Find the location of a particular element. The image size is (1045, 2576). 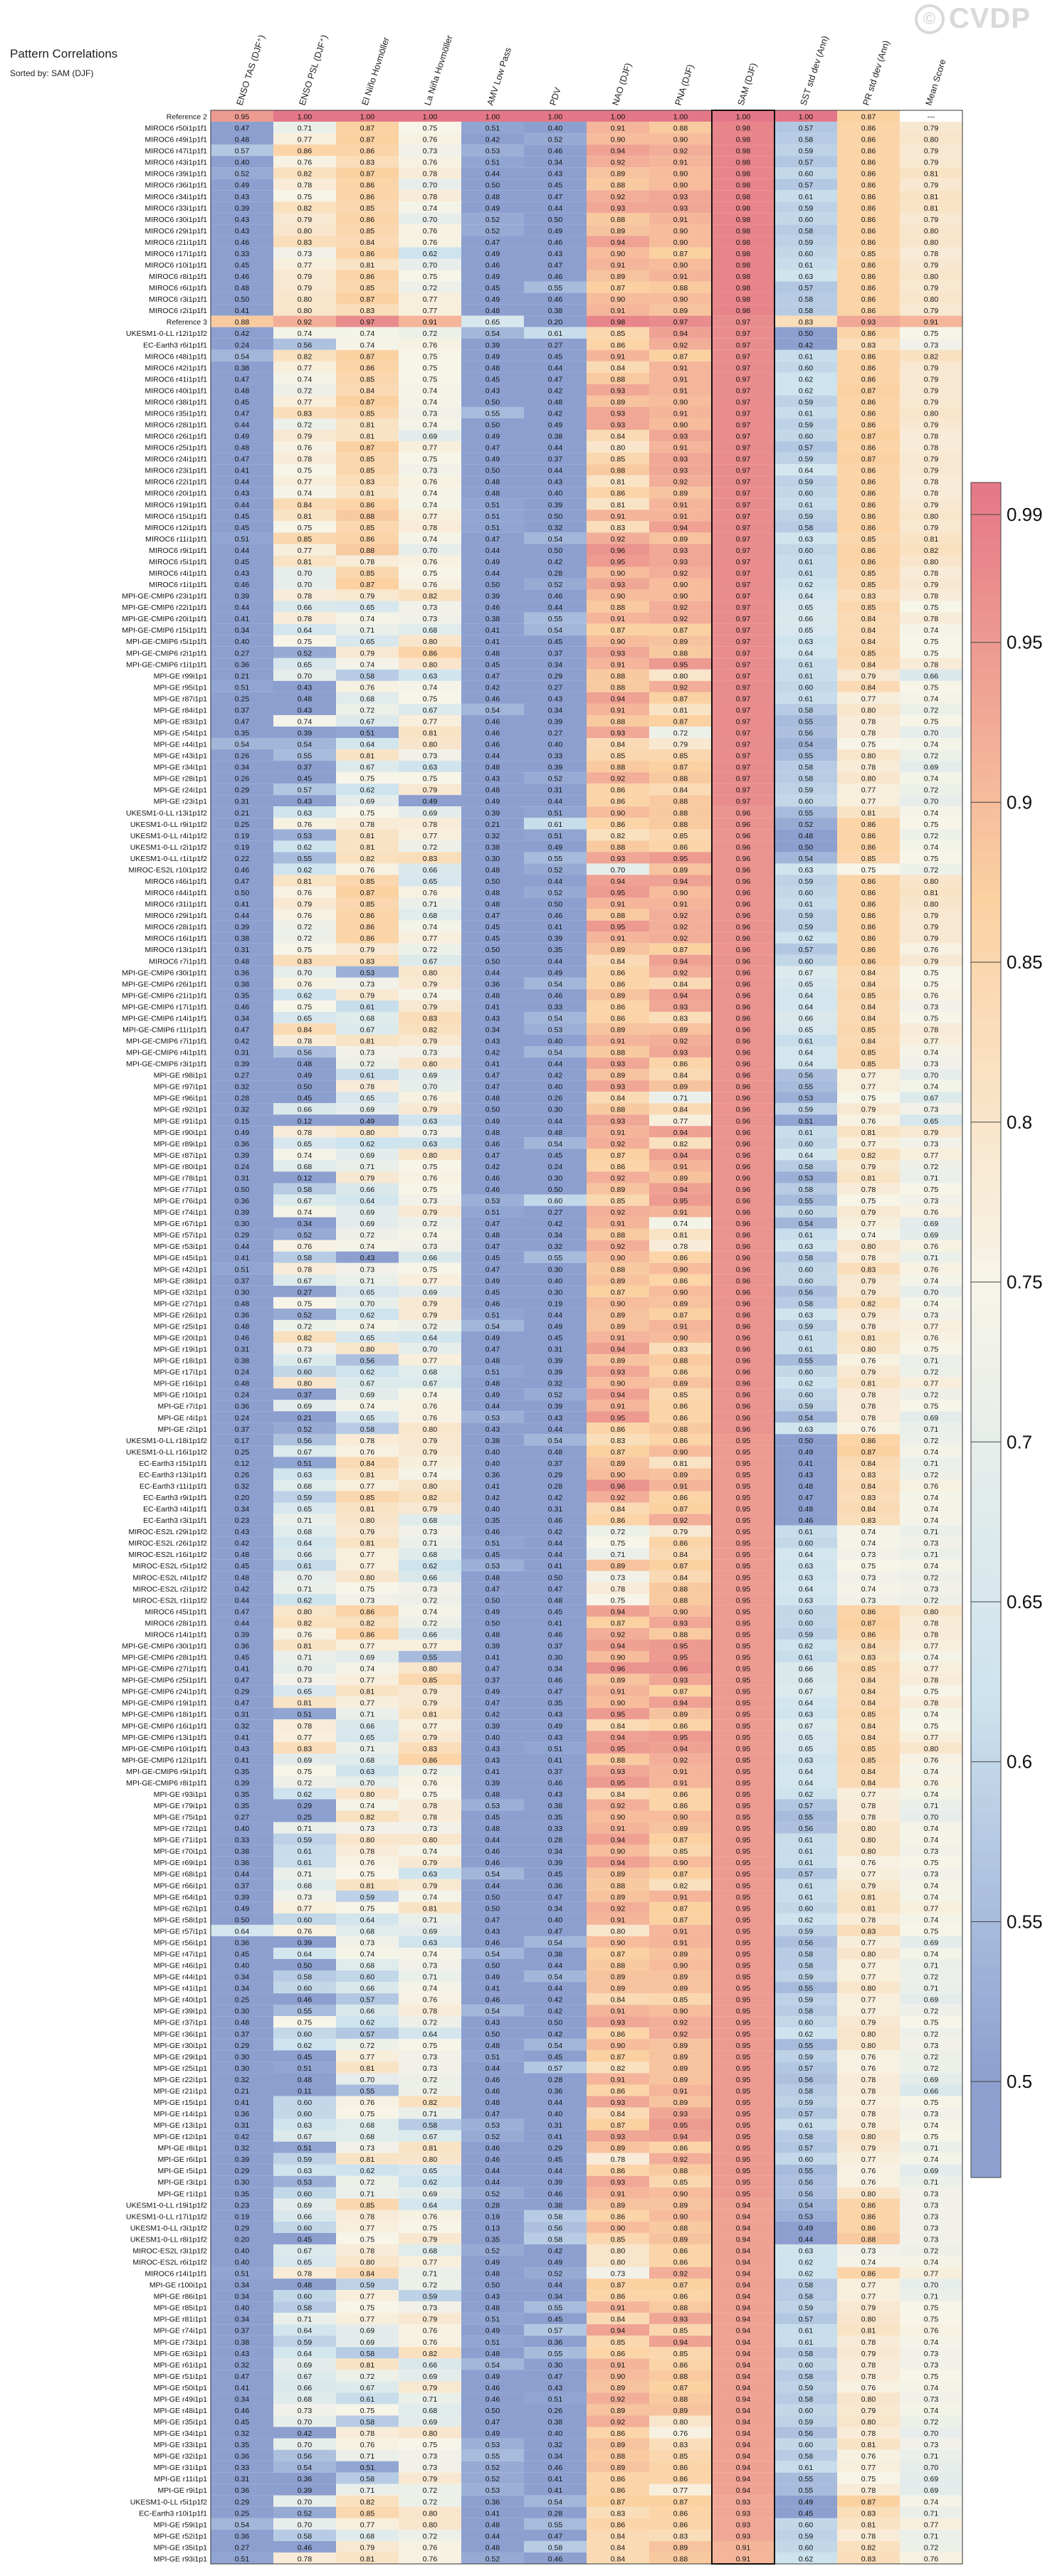

cell-value: 0.47 is located at coordinates (806, 1498).